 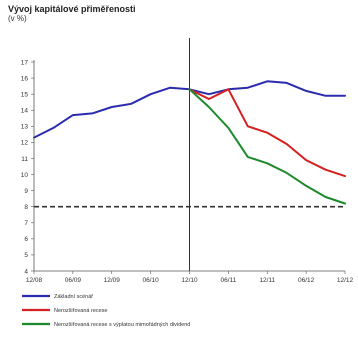 I want to click on chart-title: Vývoj kapitálové přiměřenosti, so click(x=72, y=9).